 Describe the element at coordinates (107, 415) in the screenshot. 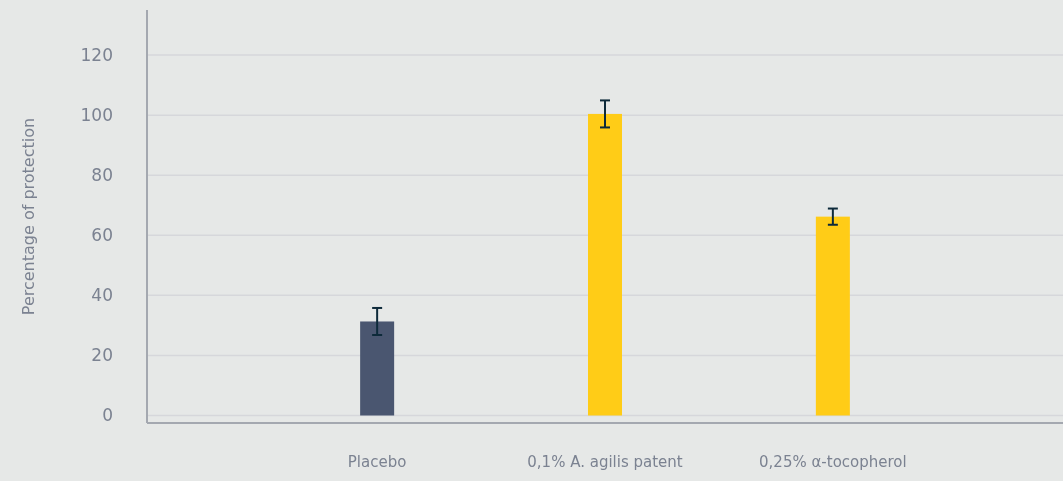

I see `y-tick-label: 0` at that location.